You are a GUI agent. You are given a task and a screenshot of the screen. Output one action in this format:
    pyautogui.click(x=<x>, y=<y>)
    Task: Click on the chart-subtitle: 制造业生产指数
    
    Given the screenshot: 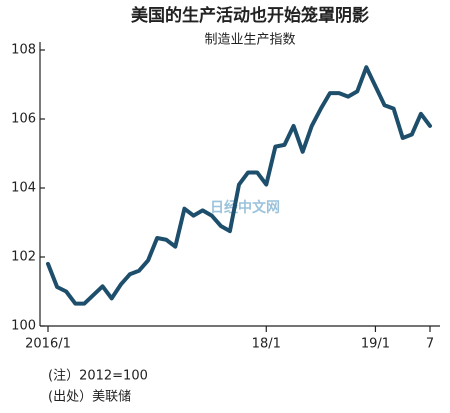 What is the action you would take?
    pyautogui.click(x=249, y=40)
    